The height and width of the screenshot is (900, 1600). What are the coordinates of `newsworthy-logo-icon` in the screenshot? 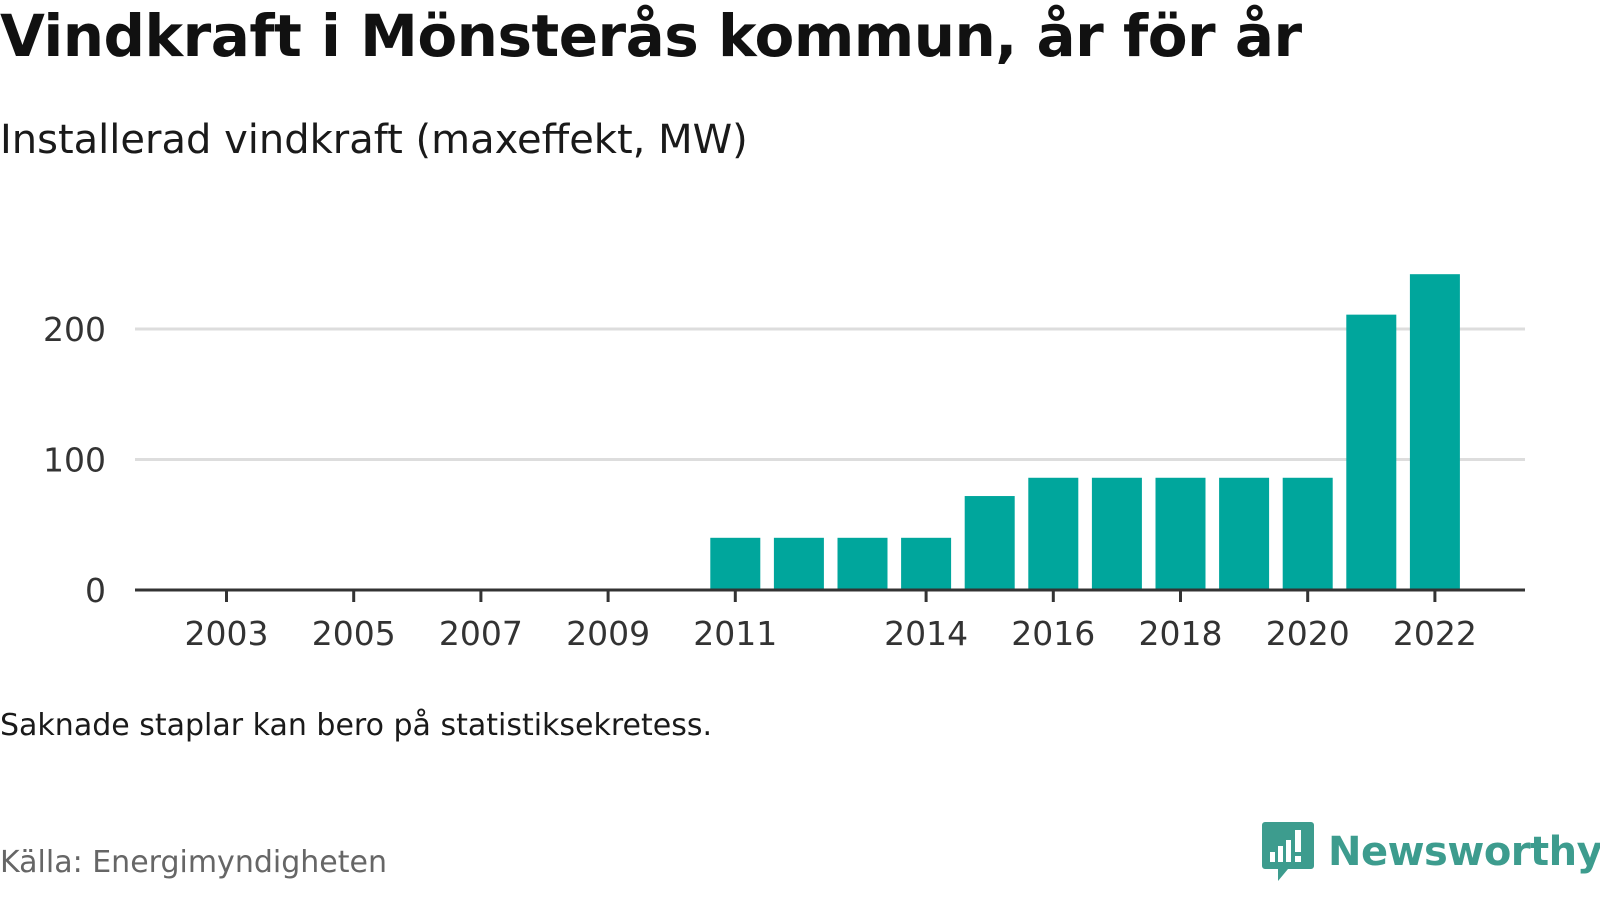 It's located at (1288, 851).